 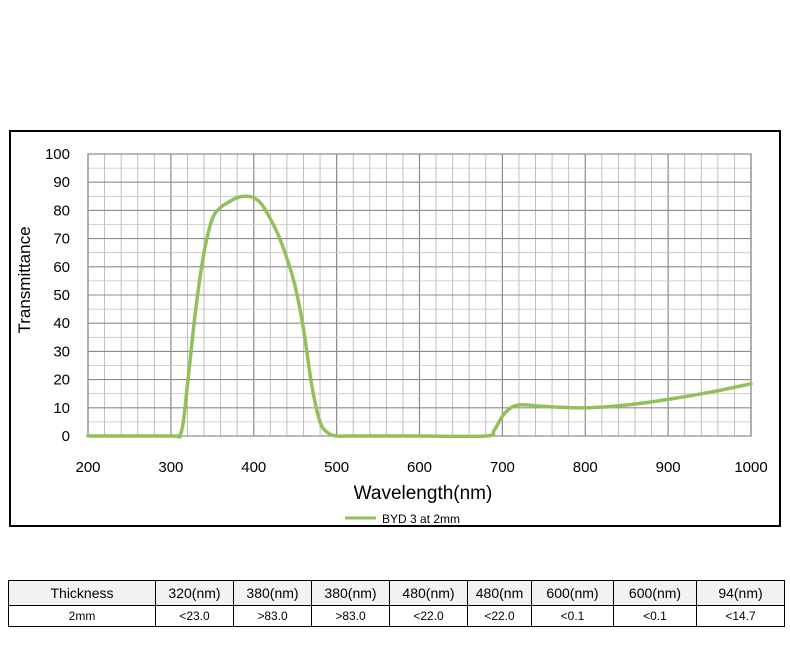 What do you see at coordinates (82, 593) in the screenshot?
I see `table-header-cell: Thickness` at bounding box center [82, 593].